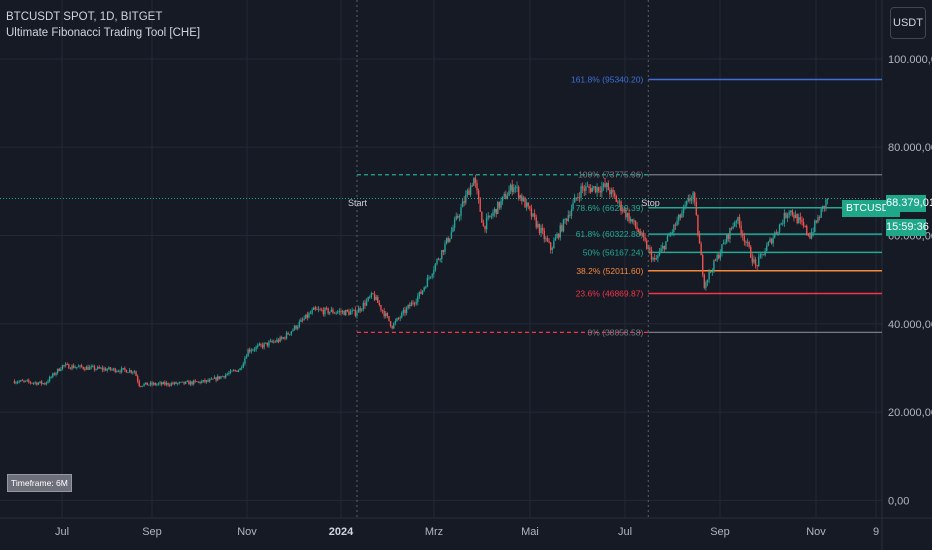 This screenshot has height=550, width=932. Describe the element at coordinates (530, 532) in the screenshot. I see `time-axis-label: Mai` at that location.